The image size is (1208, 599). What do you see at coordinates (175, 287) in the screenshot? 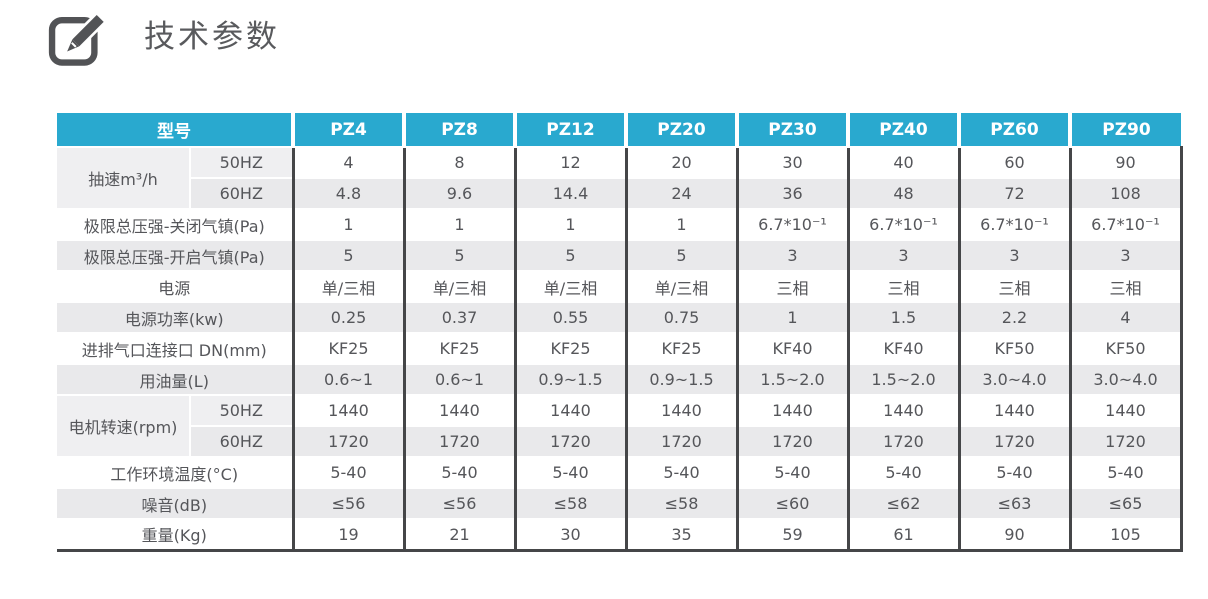
I see `row-label: 电源` at bounding box center [175, 287].